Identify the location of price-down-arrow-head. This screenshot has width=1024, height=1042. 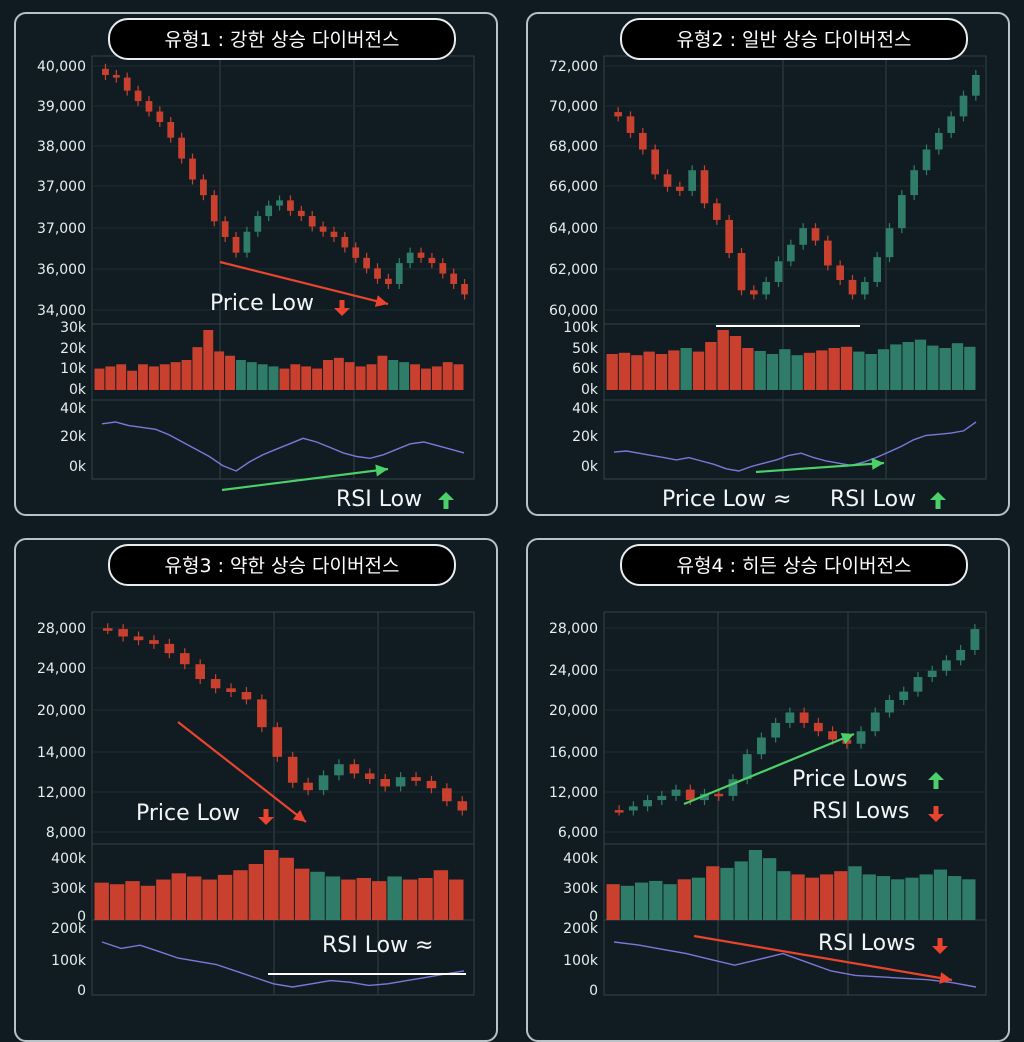
(266, 821).